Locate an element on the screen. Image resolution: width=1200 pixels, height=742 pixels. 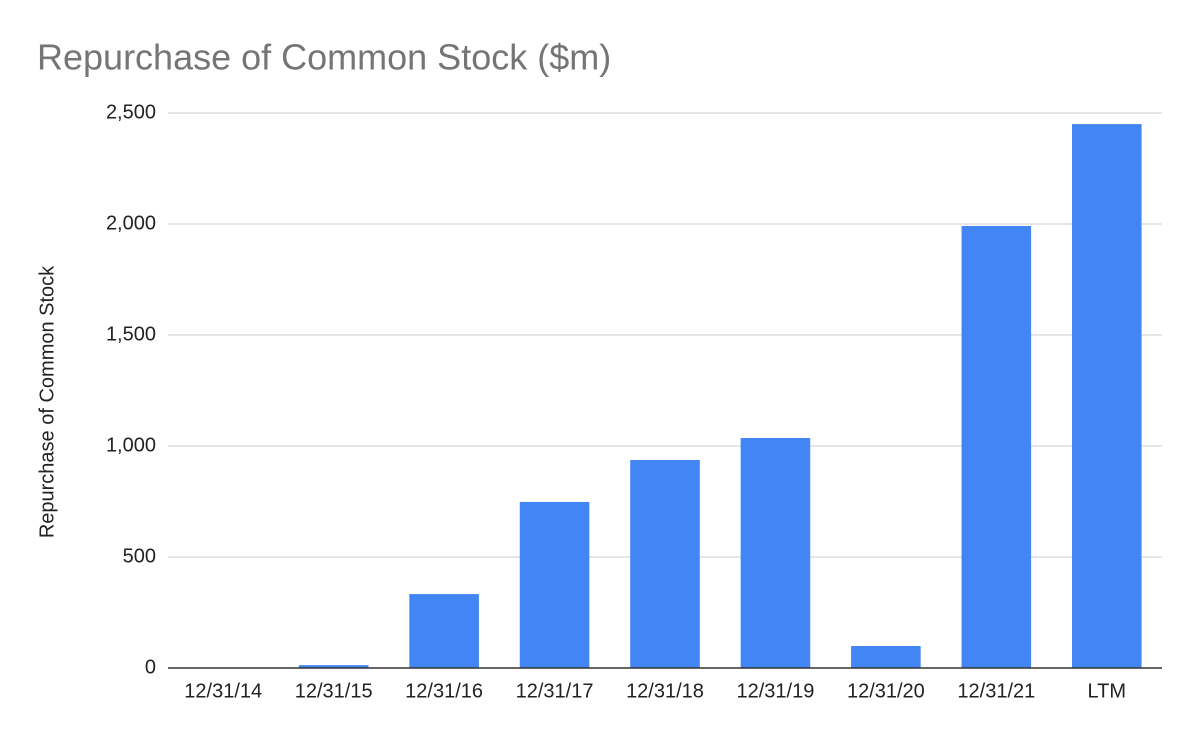
y-tick-label: 1,500 is located at coordinates (131, 334).